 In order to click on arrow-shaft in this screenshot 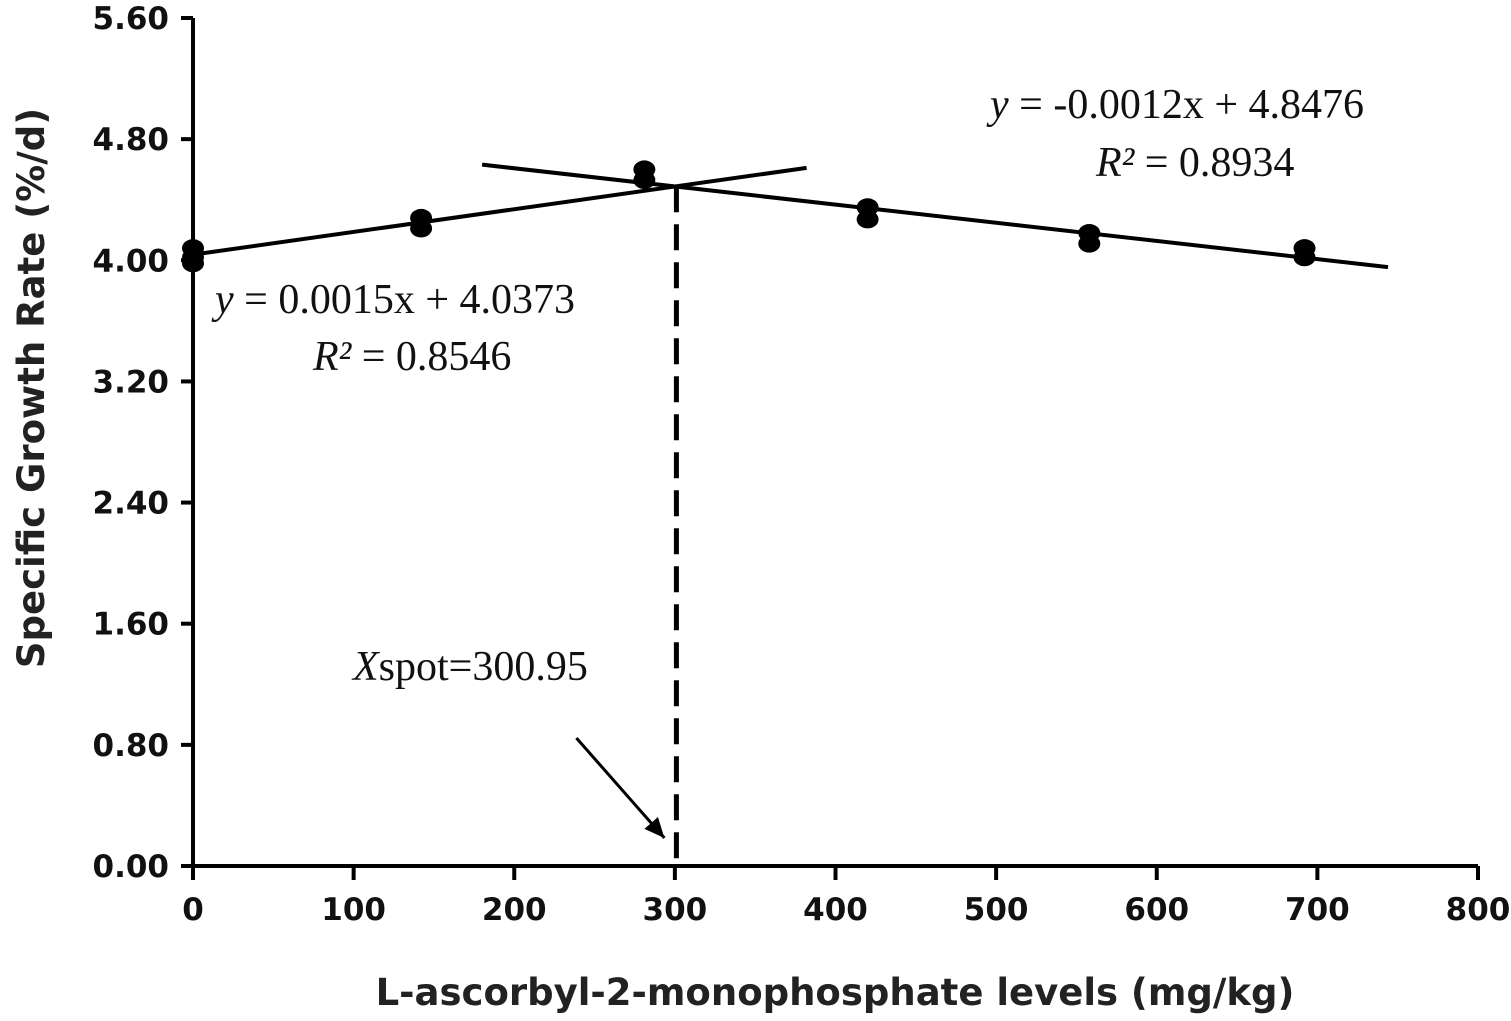, I will do `click(620, 788)`.